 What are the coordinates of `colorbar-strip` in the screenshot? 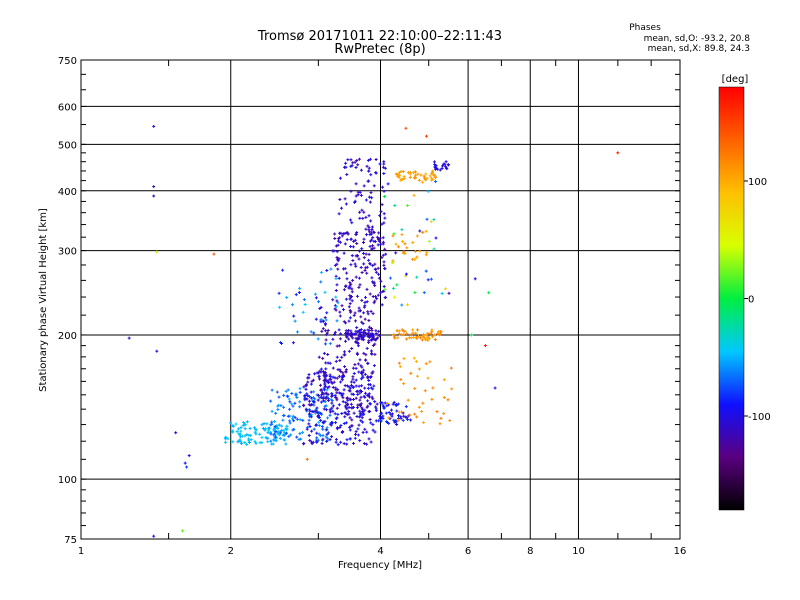 It's located at (731, 298).